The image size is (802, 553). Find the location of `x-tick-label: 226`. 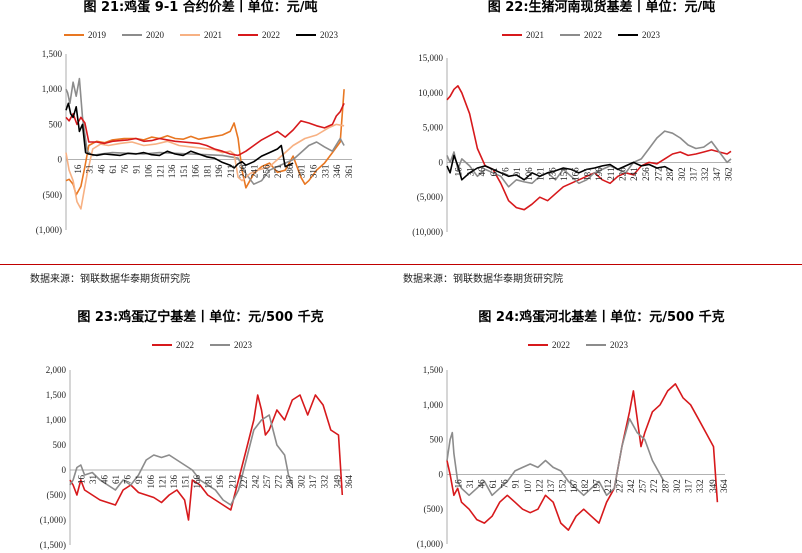

x-tick-label: 226 is located at coordinates (243, 171).